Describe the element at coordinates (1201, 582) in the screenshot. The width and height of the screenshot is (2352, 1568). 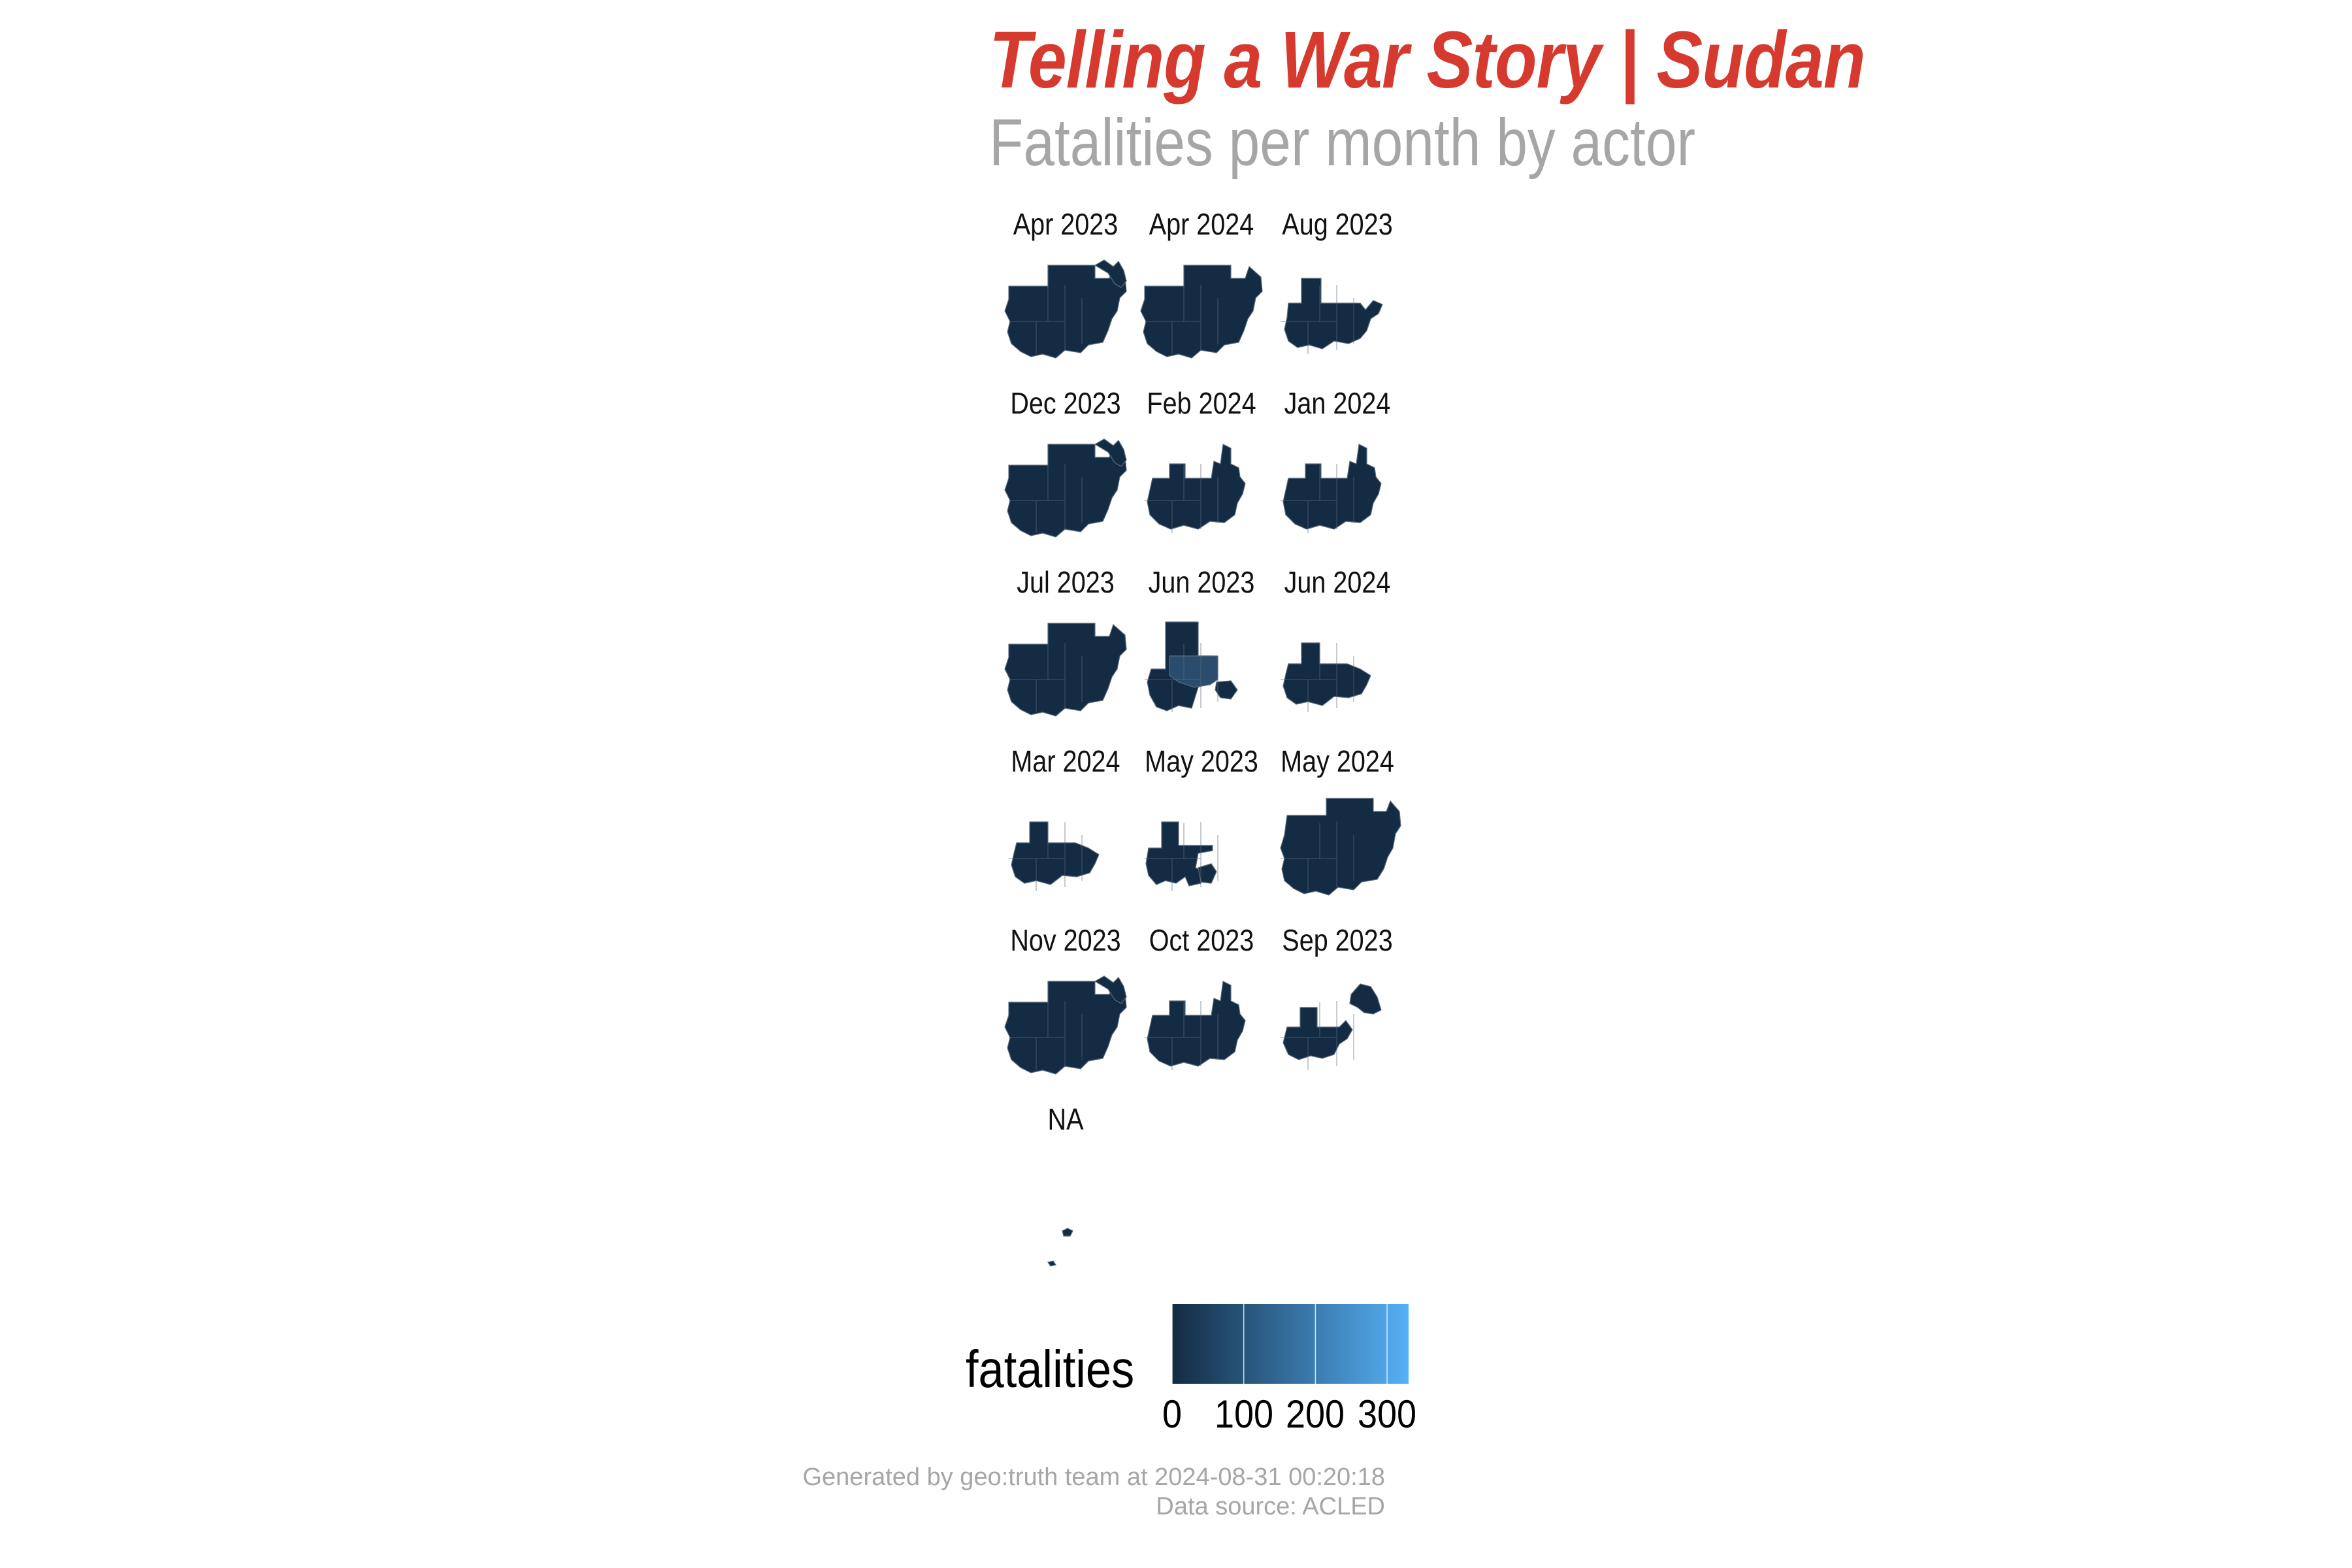
I see `facet-label: Jun 2023` at that location.